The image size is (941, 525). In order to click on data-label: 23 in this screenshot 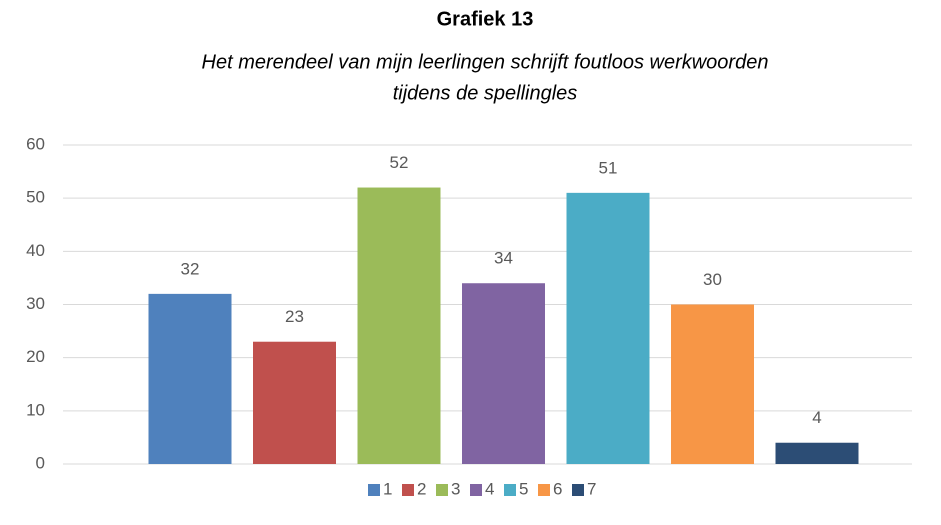, I will do `click(294, 316)`.